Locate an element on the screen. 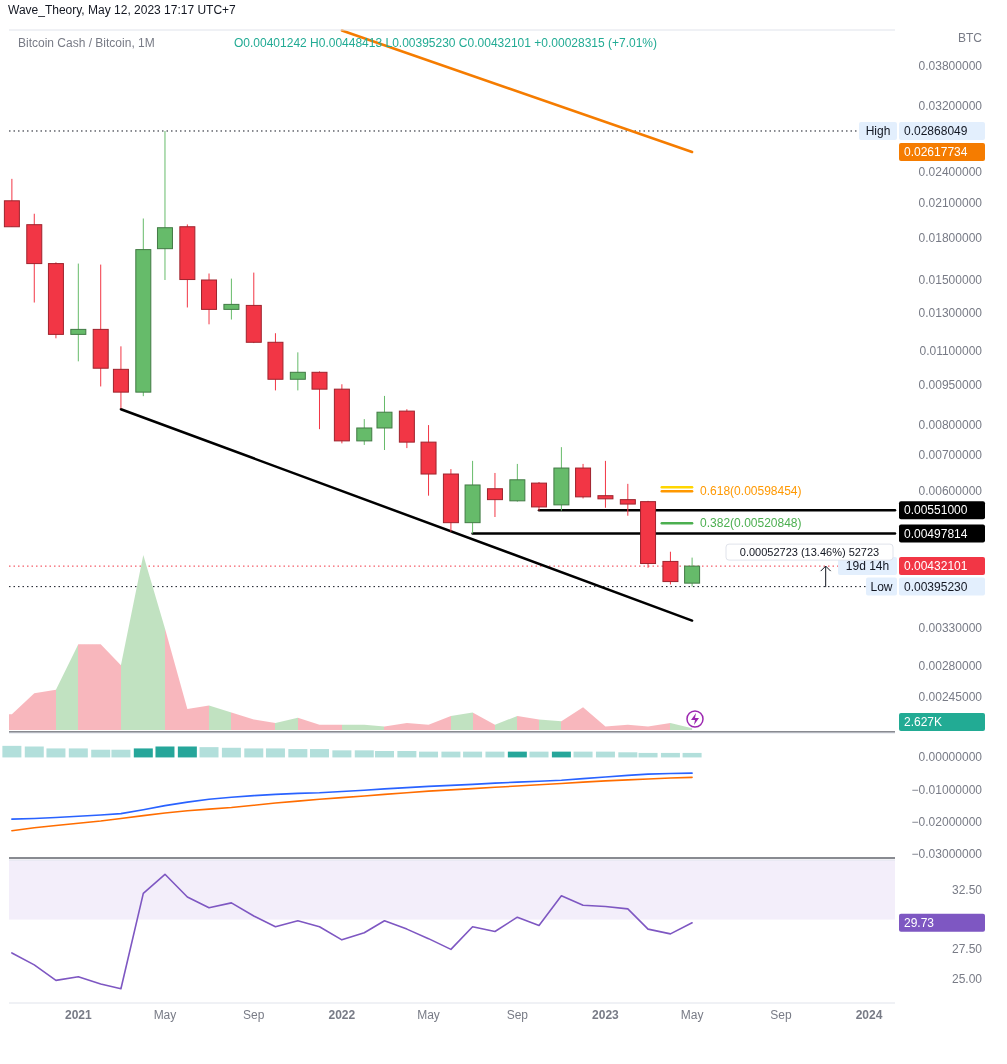 Image resolution: width=1007 pixels, height=1064 pixels. y-tick-label: 0.01300000 is located at coordinates (950, 312).